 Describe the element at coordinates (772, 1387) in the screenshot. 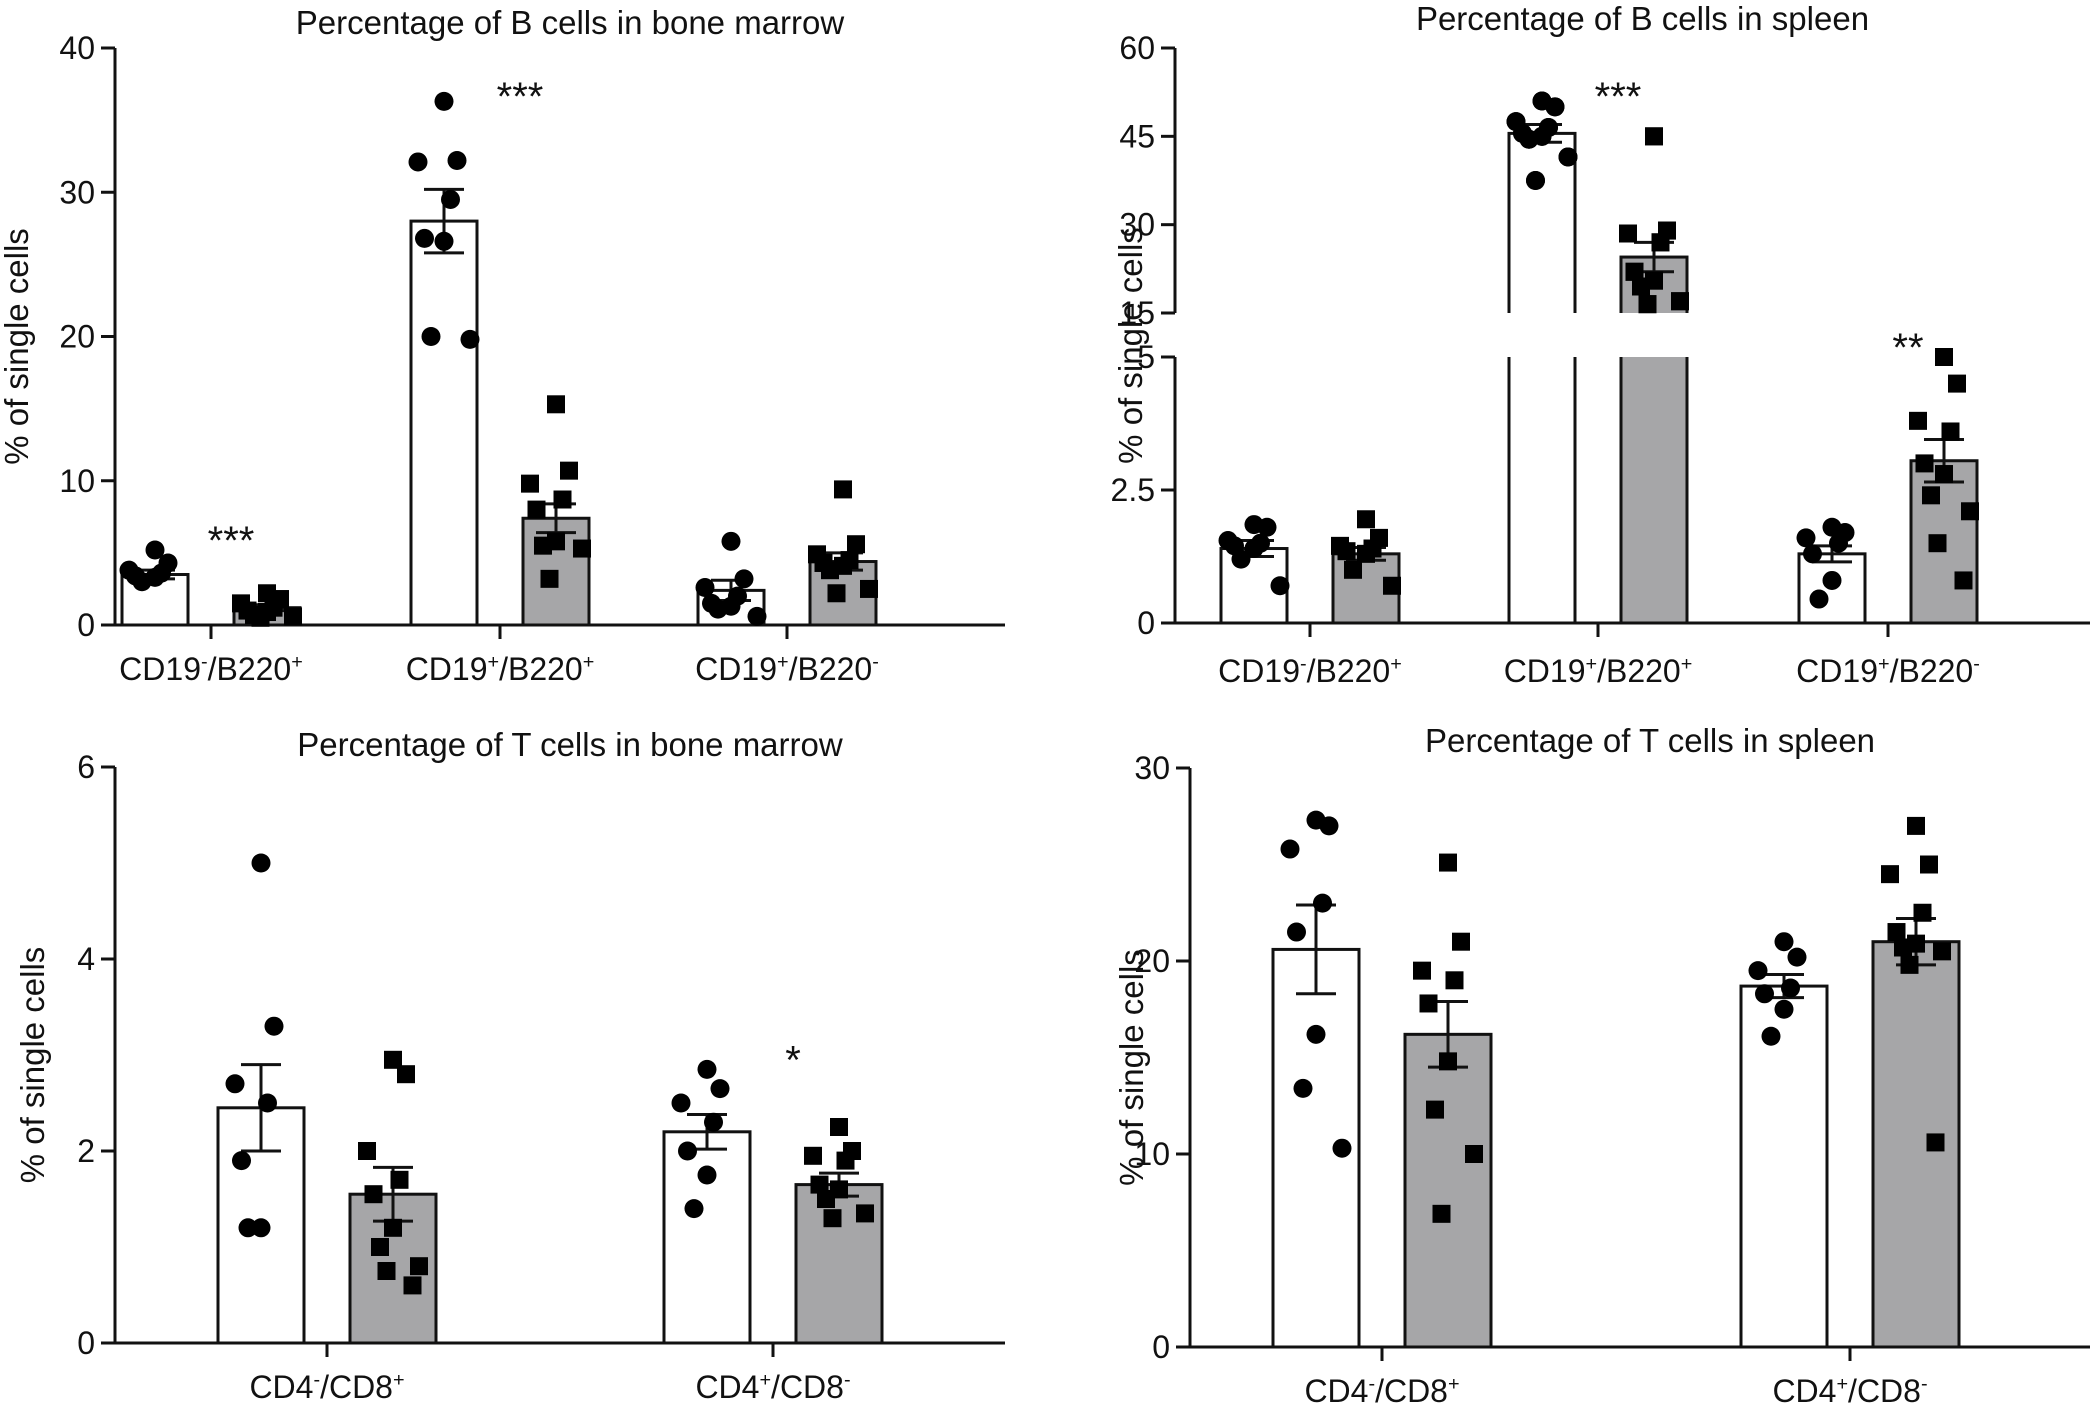

I see `x-tick-label: CD4+/CD8-` at that location.